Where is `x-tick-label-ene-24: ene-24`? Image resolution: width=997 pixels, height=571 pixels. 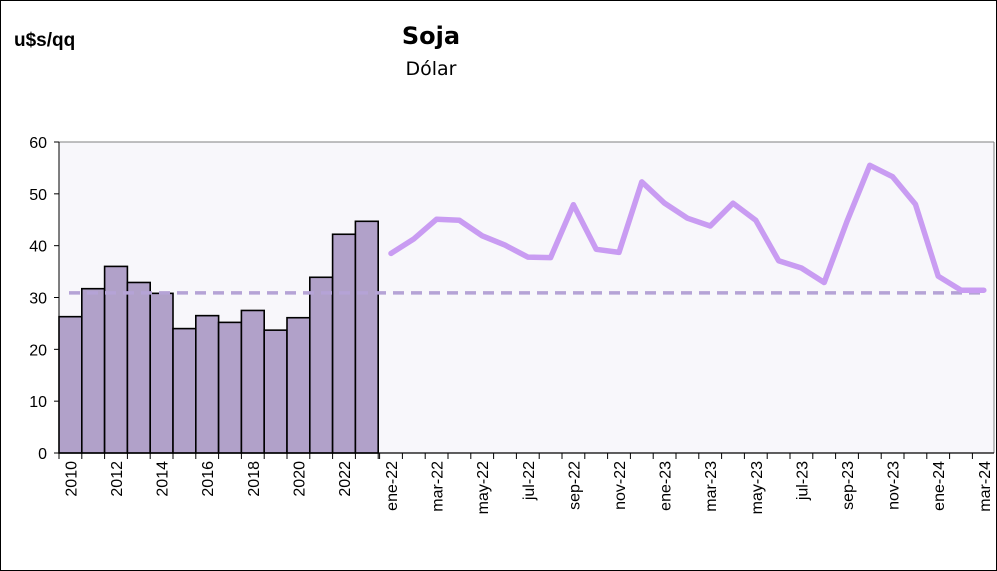
x-tick-label-ene-24: ene-24 is located at coordinates (939, 486).